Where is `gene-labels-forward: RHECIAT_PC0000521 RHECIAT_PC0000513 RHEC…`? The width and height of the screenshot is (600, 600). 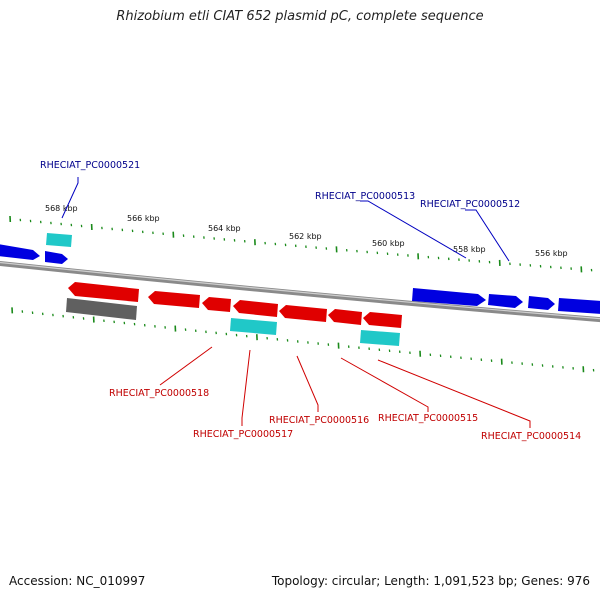 gene-labels-forward: RHECIAT_PC0000521 RHECIAT_PC0000513 RHEC… is located at coordinates (280, 185).